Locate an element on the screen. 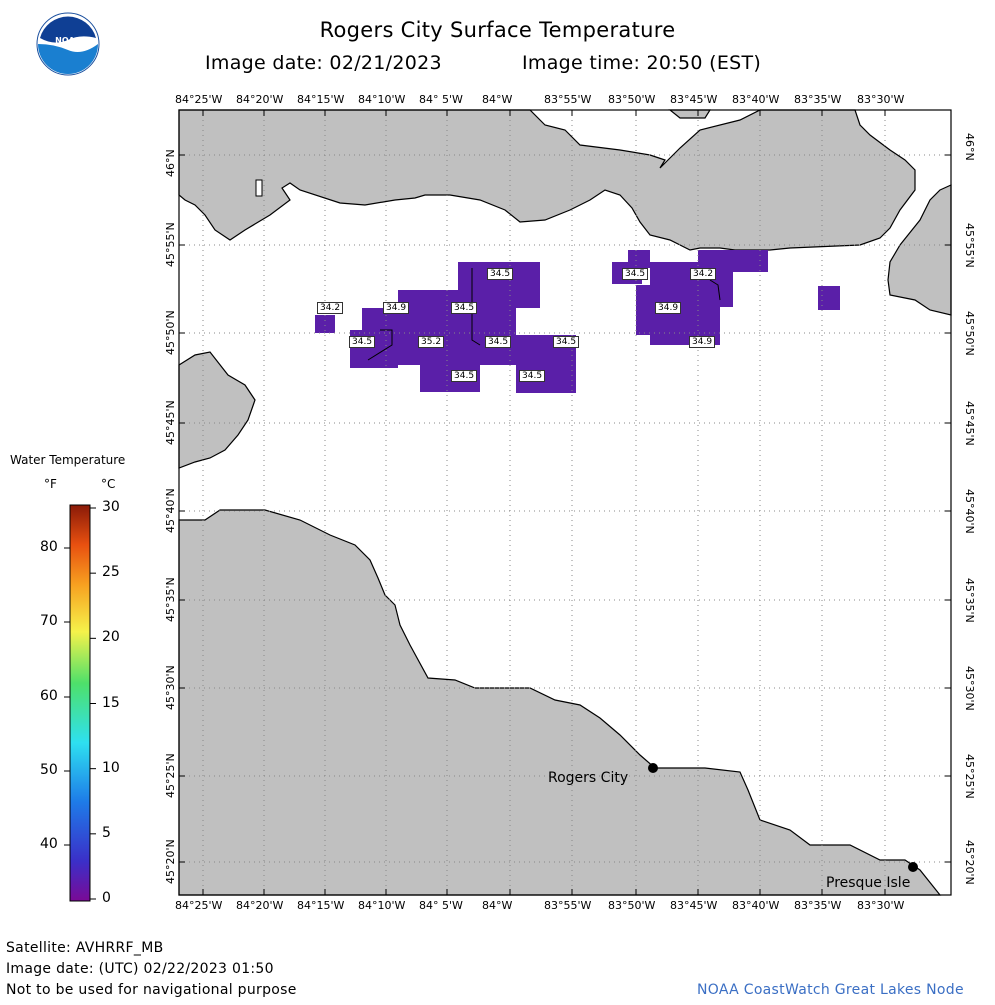  lon-label-bottom: 84°W is located at coordinates (497, 905).